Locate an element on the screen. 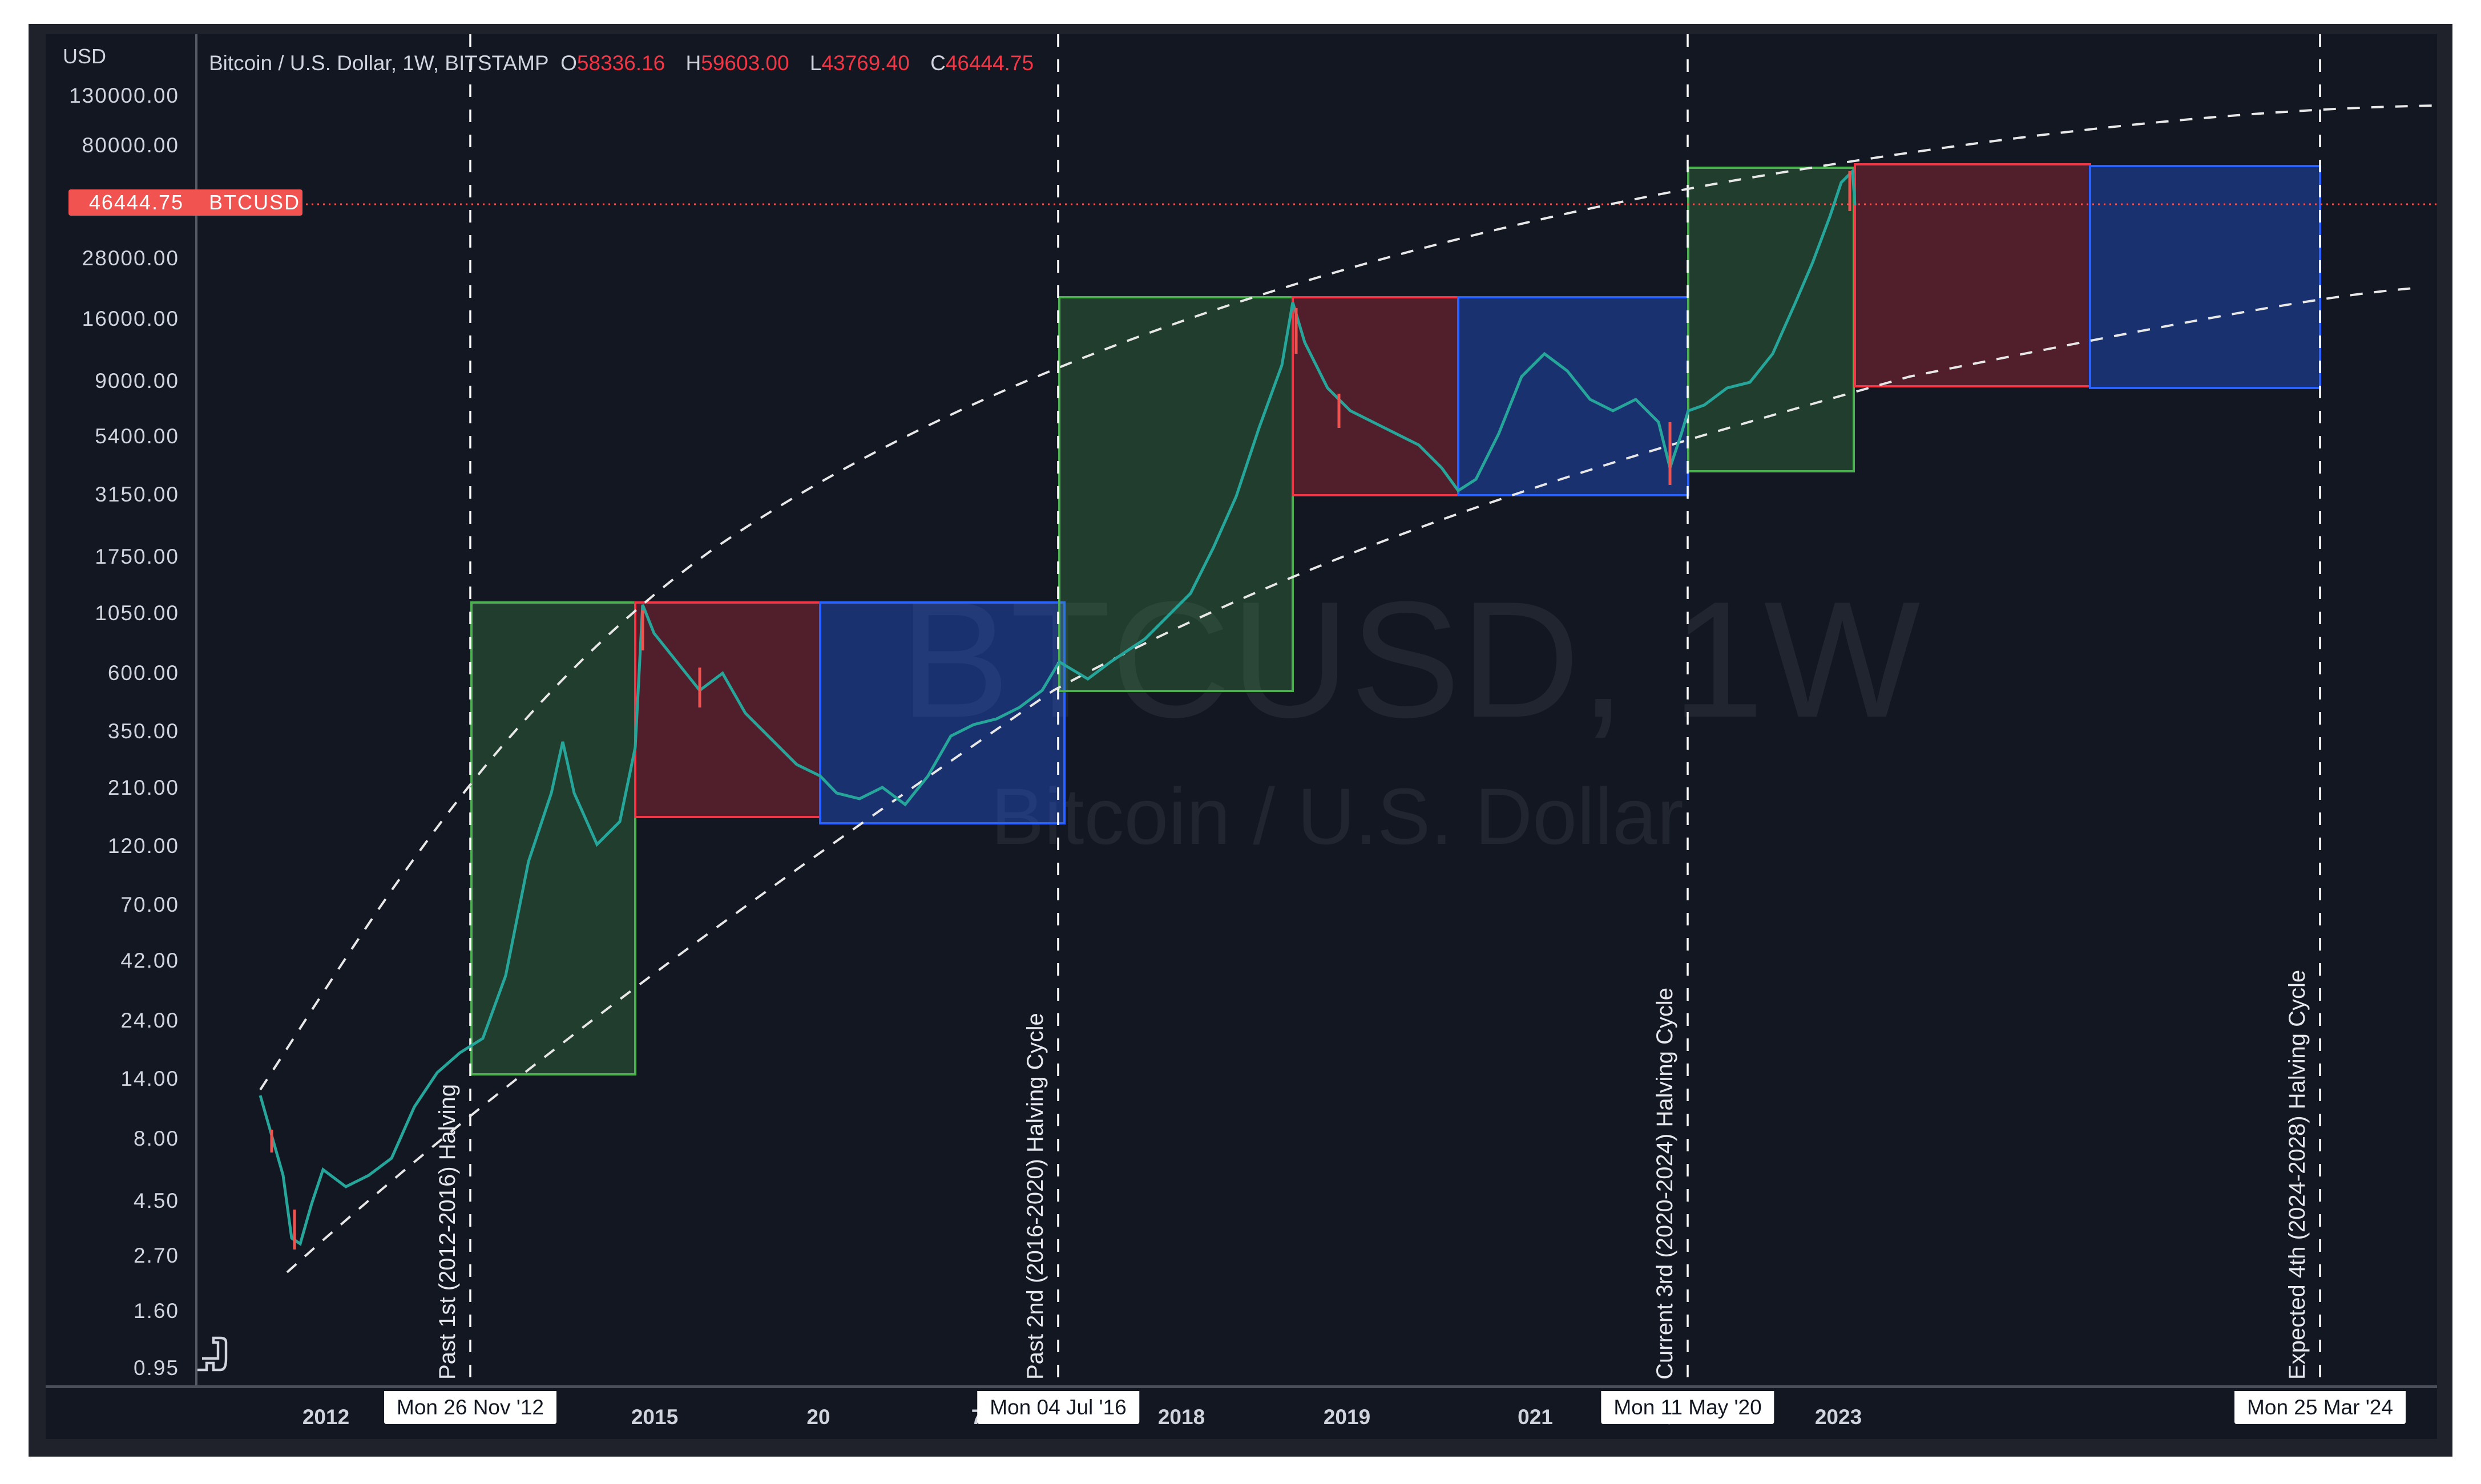 This screenshot has height=1484, width=2481. price-tick: 3150.00 is located at coordinates (137, 494).